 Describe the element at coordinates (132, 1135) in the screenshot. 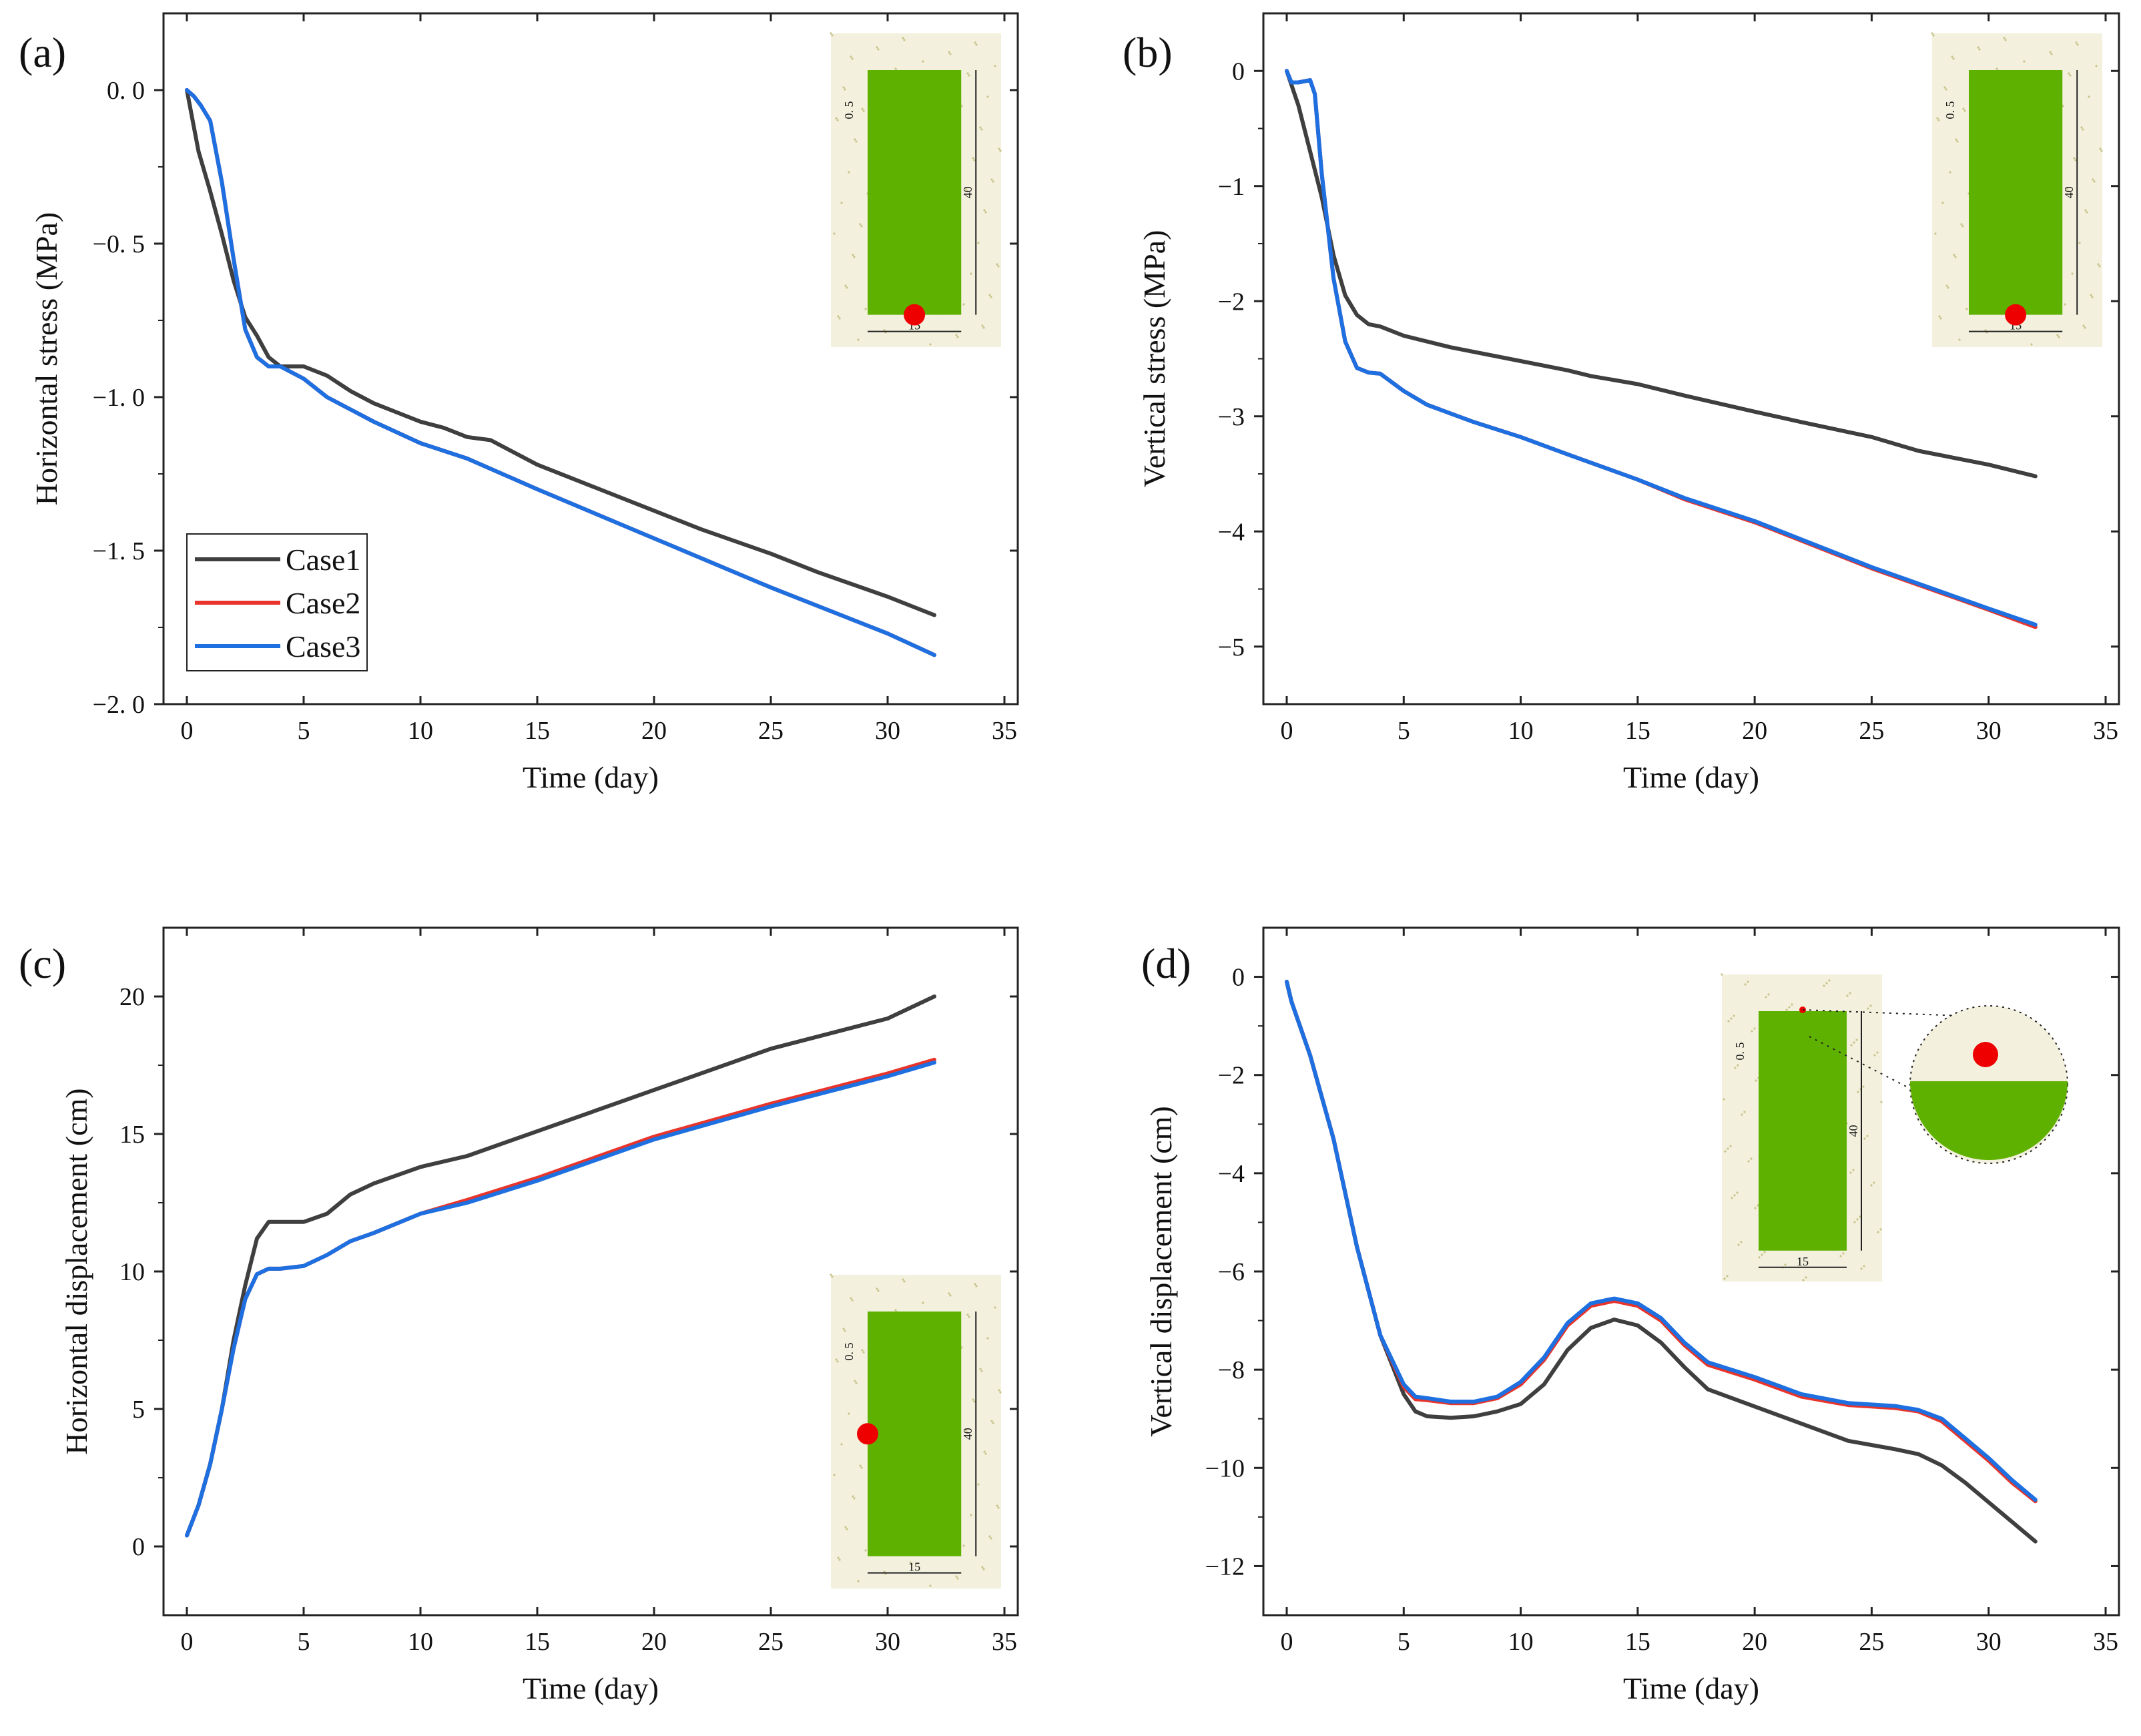

I see `y-tick-label: 15` at that location.